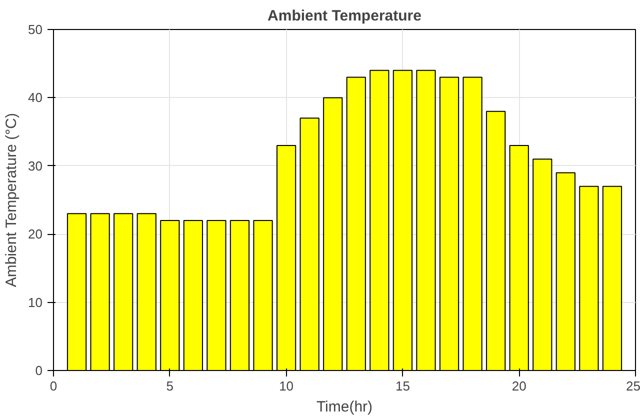  What do you see at coordinates (345, 16) in the screenshot?
I see `chart-title: Ambient Temperature` at bounding box center [345, 16].